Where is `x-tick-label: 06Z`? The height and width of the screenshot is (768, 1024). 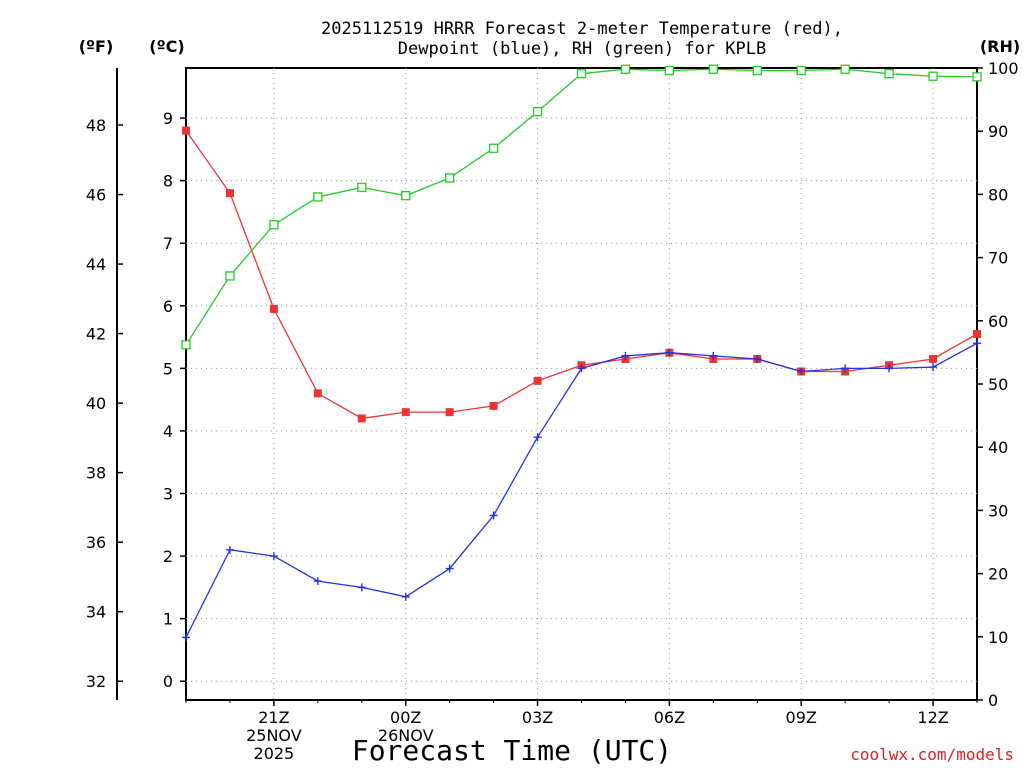
x-tick-label: 06Z is located at coordinates (669, 717).